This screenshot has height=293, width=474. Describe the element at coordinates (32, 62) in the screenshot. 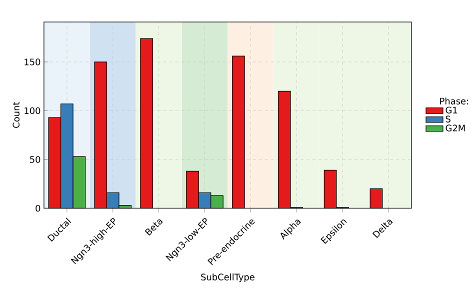

I see `y-tick-label: 150` at that location.